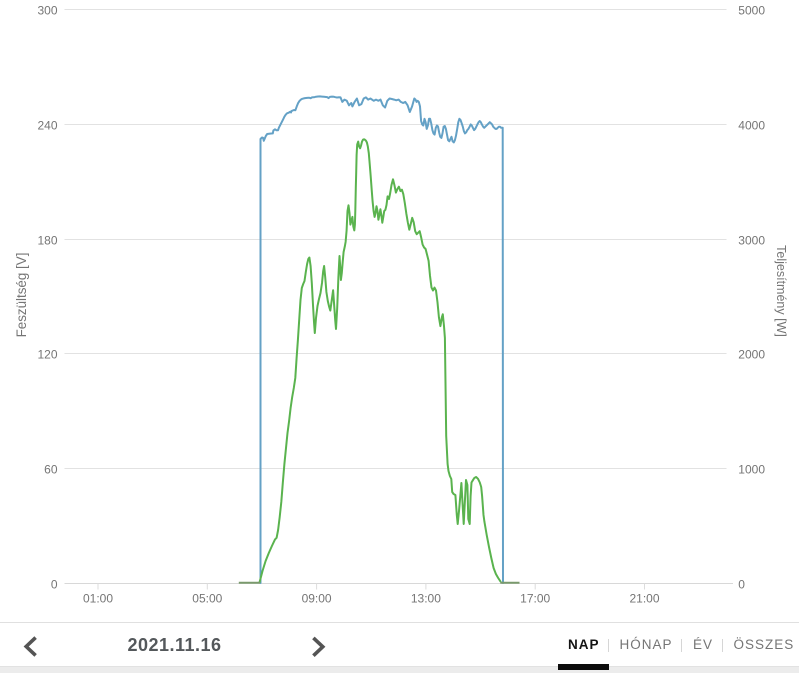 This screenshot has height=673, width=799. Describe the element at coordinates (47, 241) in the screenshot. I see `svg-text: 180` at that location.